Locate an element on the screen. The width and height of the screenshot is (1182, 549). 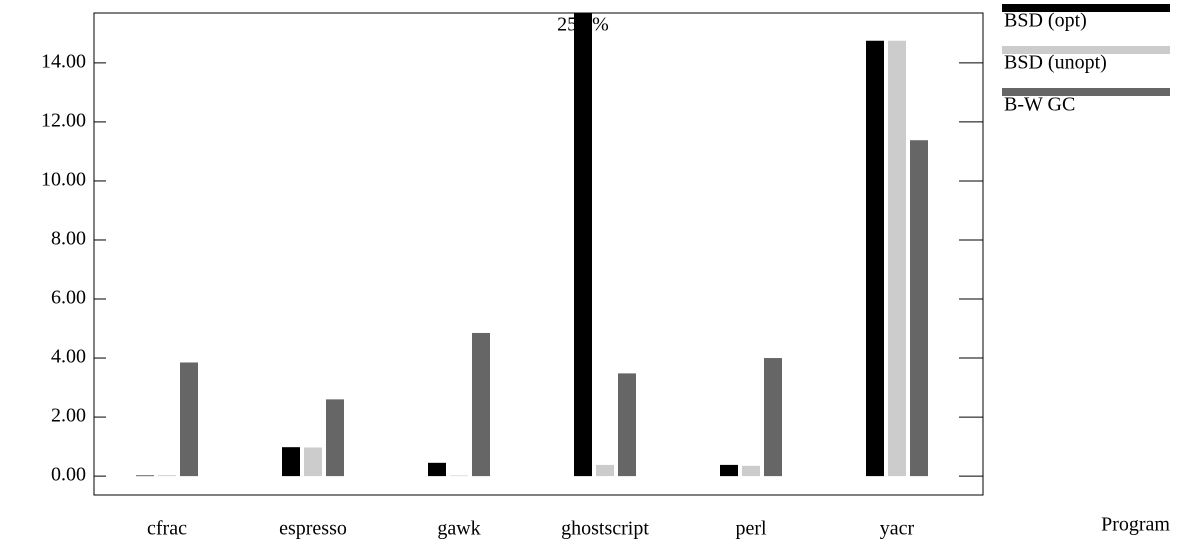
x-tick-label: cfrac is located at coordinates (167, 529).